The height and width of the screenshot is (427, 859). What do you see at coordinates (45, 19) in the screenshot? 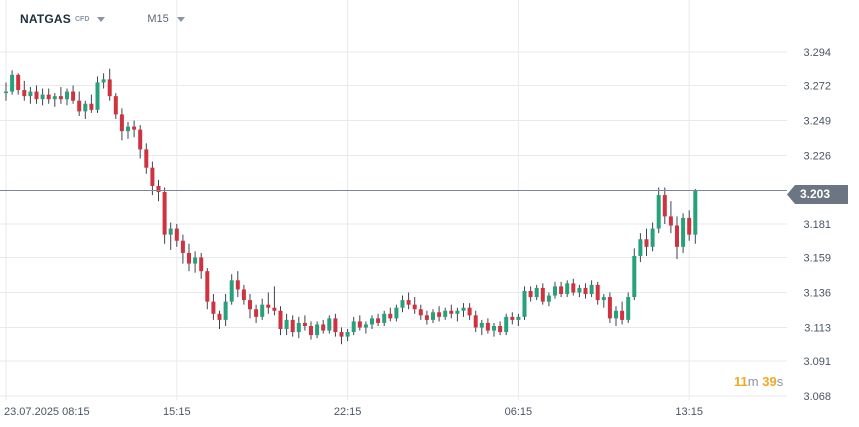
I see `symbol-label: NATGAS` at bounding box center [45, 19].